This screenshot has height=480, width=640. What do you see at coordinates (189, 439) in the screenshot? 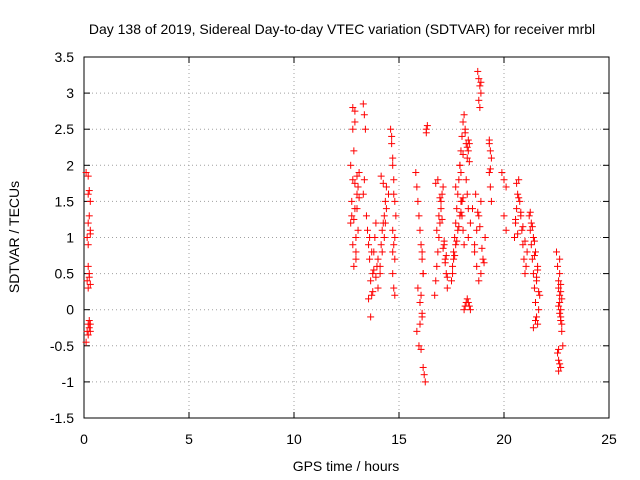
I see `x-tick-label: 5` at bounding box center [189, 439].